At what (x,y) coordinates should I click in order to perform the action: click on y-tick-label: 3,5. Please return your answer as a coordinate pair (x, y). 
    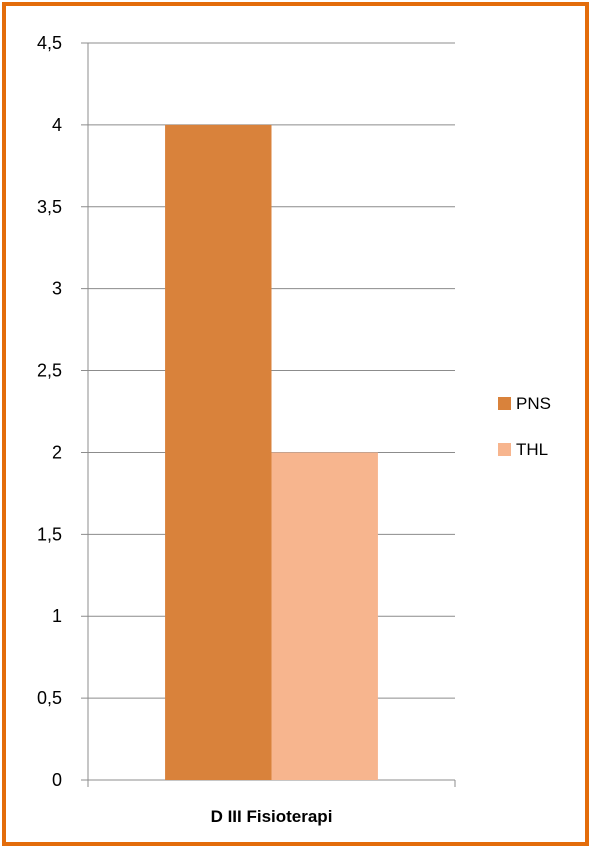
    Looking at the image, I should click on (49, 207).